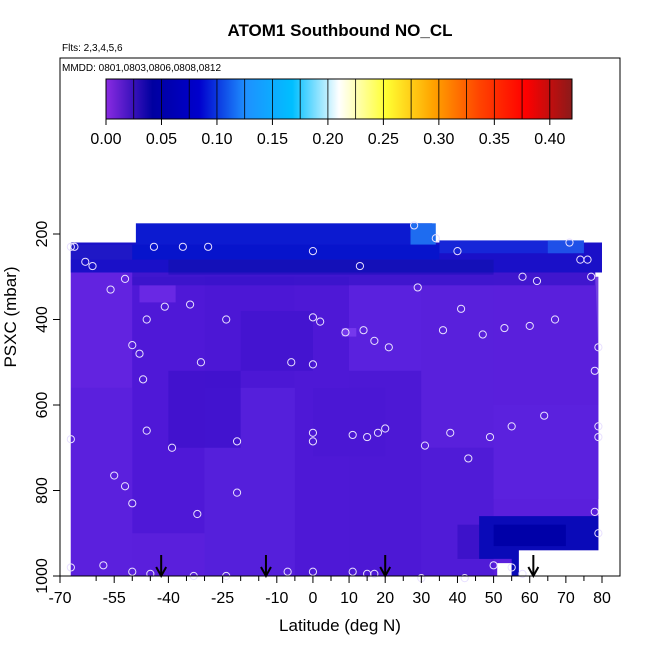 This screenshot has height=650, width=650. What do you see at coordinates (438, 139) in the screenshot?
I see `colorbar-tick-label: 0.30` at bounding box center [438, 139].